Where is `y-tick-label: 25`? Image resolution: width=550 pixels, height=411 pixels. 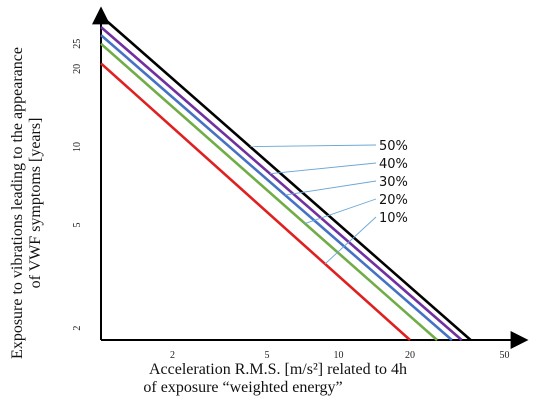
y-tick-label: 25 is located at coordinates (77, 44).